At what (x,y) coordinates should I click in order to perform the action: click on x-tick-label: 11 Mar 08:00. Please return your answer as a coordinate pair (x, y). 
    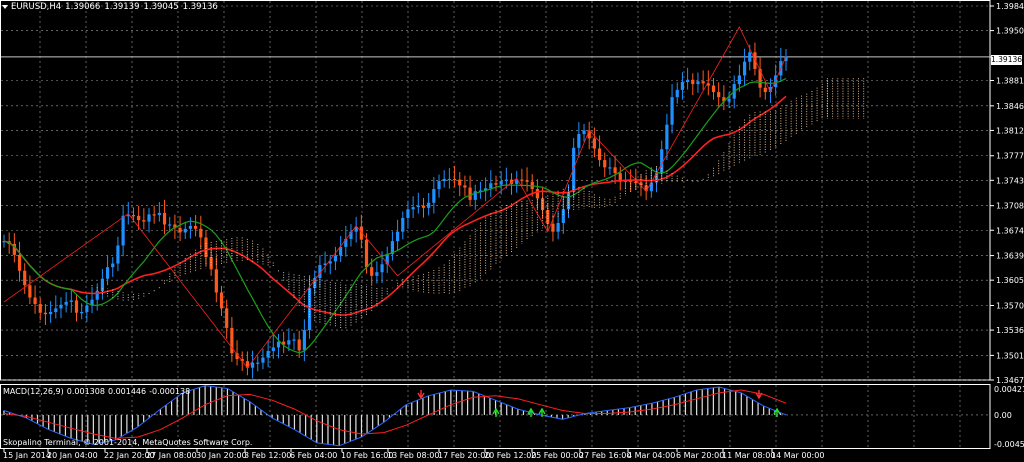
    Looking at the image, I should click on (748, 455).